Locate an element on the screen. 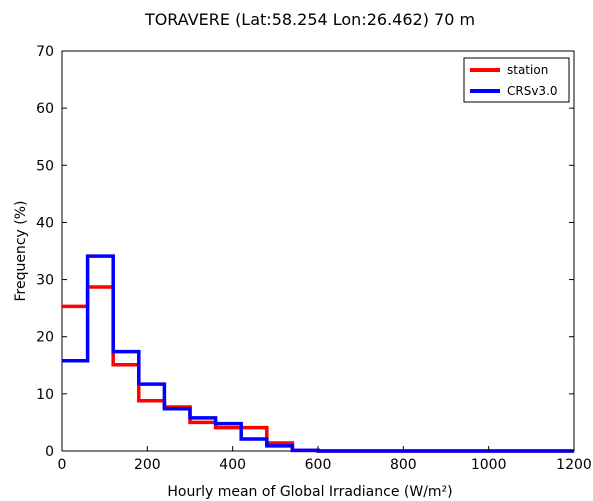 The width and height of the screenshot is (593, 501). legend-label-crsv3: CRSv3.0 is located at coordinates (532, 91).